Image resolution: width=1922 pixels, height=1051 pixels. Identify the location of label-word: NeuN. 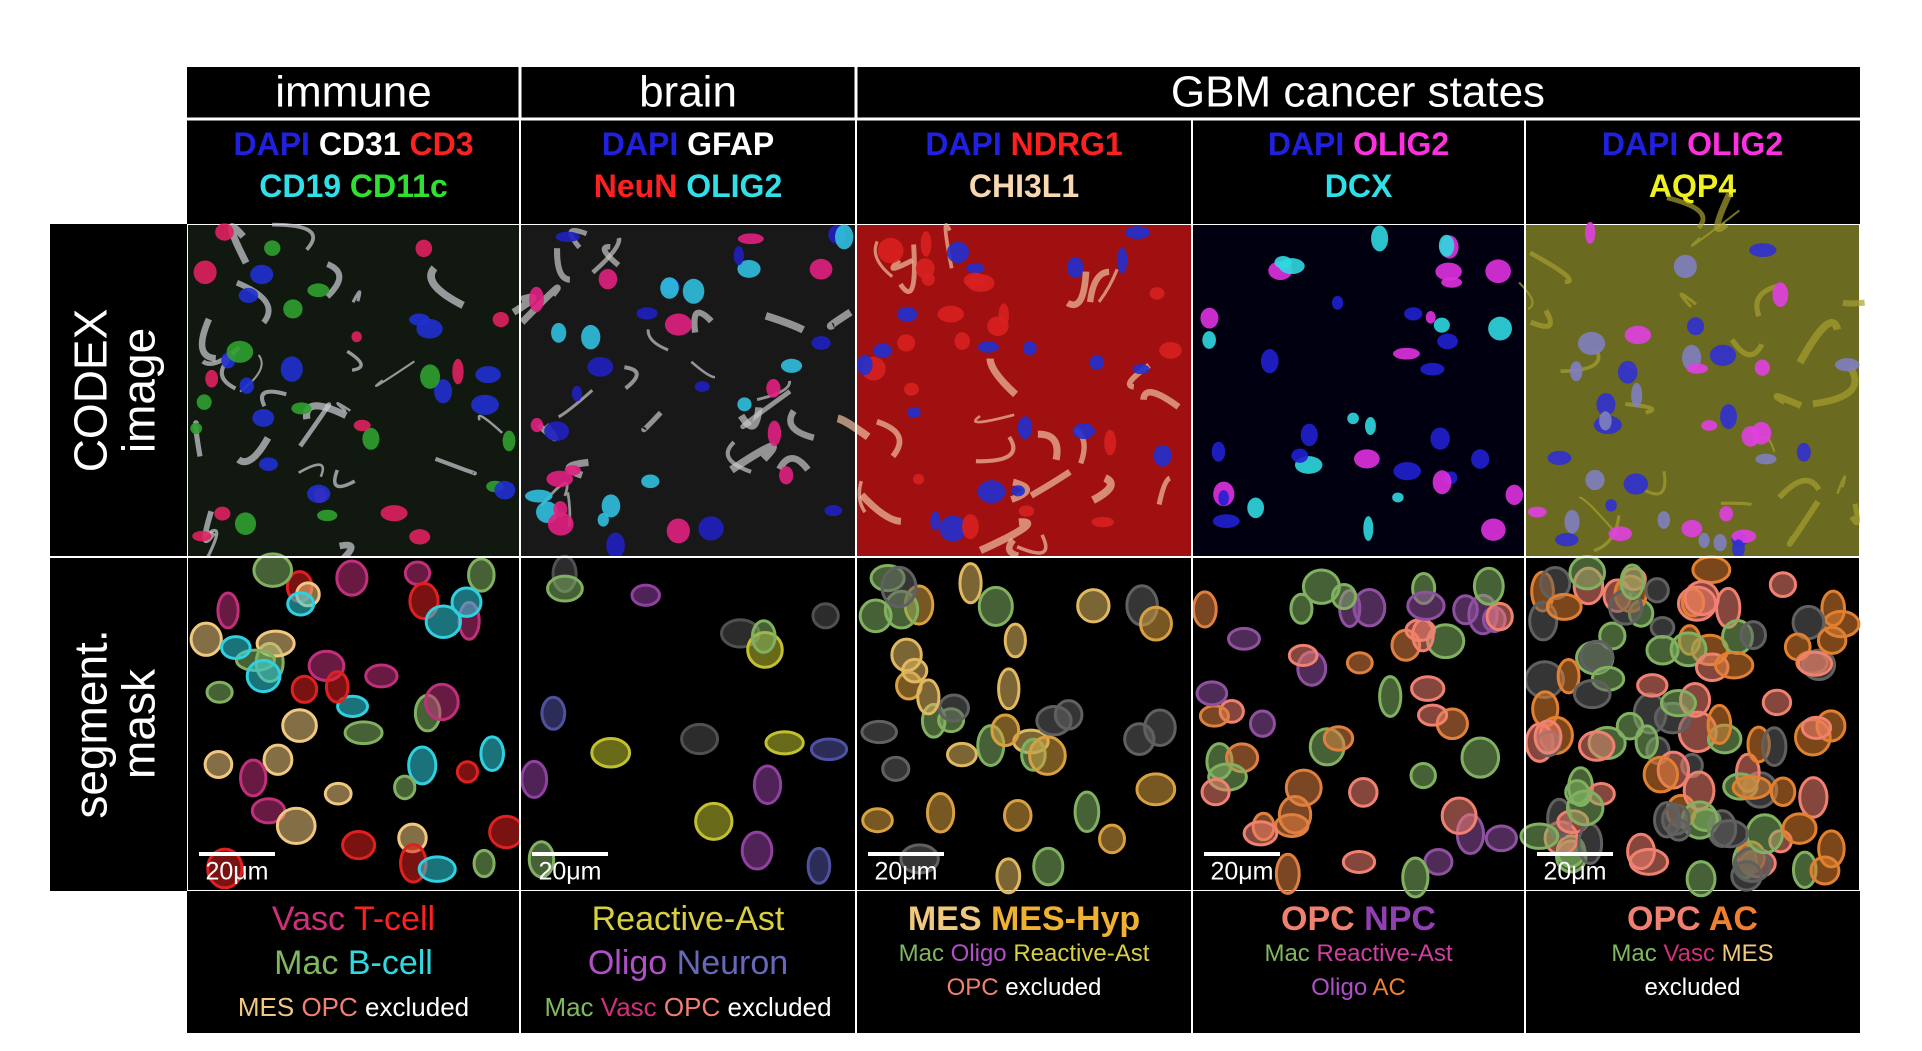
(636, 186).